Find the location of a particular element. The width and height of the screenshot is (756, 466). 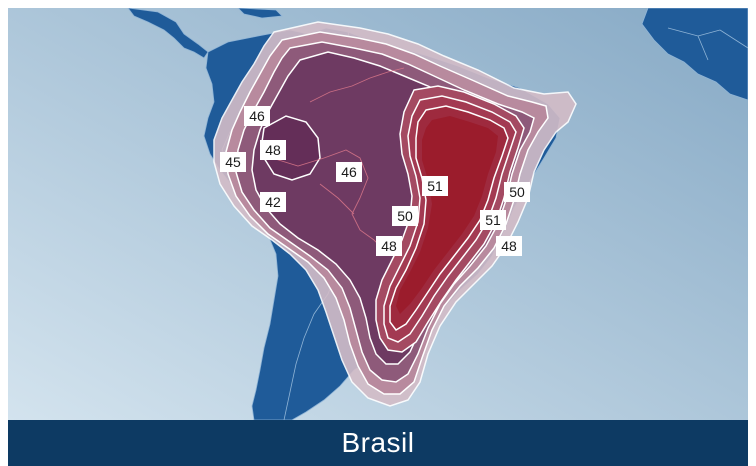

coverage-contour-core is located at coordinates (447, 215).